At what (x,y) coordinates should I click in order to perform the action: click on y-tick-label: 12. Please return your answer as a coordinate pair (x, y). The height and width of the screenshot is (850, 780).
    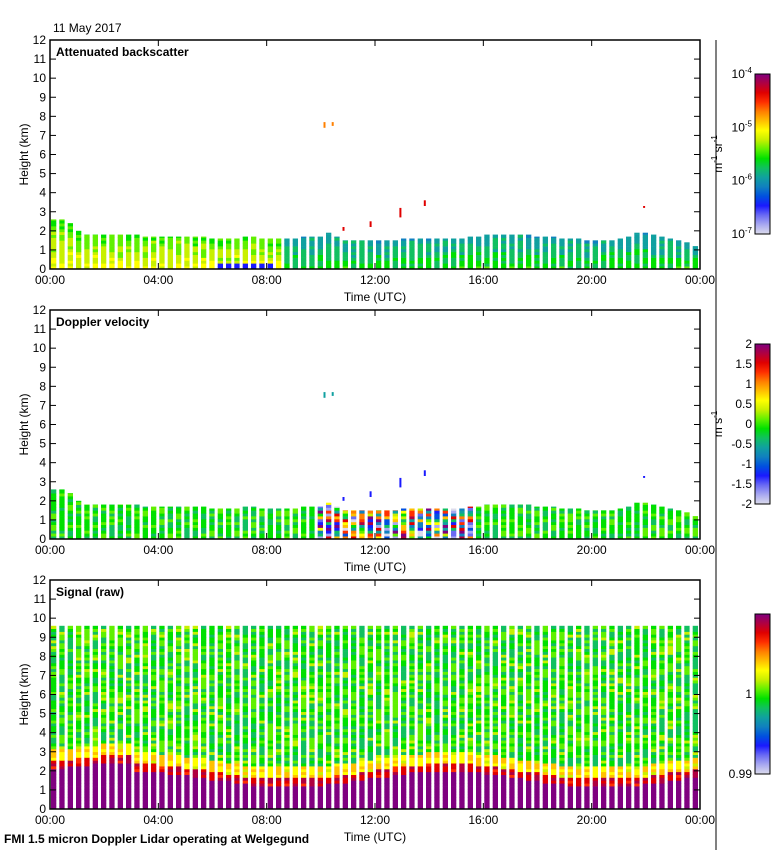
    Looking at the image, I should click on (40, 40).